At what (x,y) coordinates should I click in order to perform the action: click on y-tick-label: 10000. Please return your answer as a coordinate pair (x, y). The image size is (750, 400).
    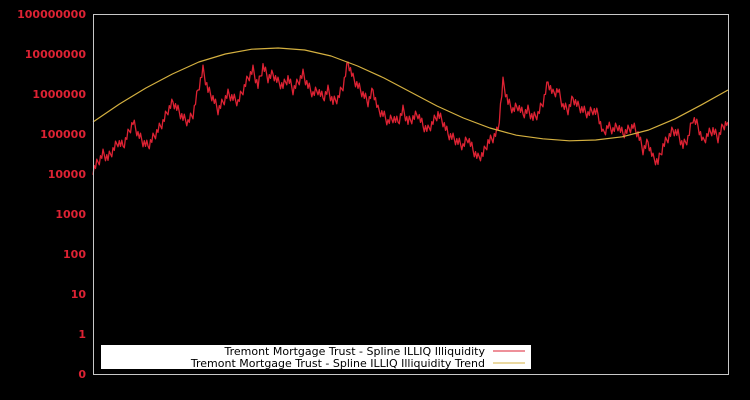
    Looking at the image, I should click on (67, 174).